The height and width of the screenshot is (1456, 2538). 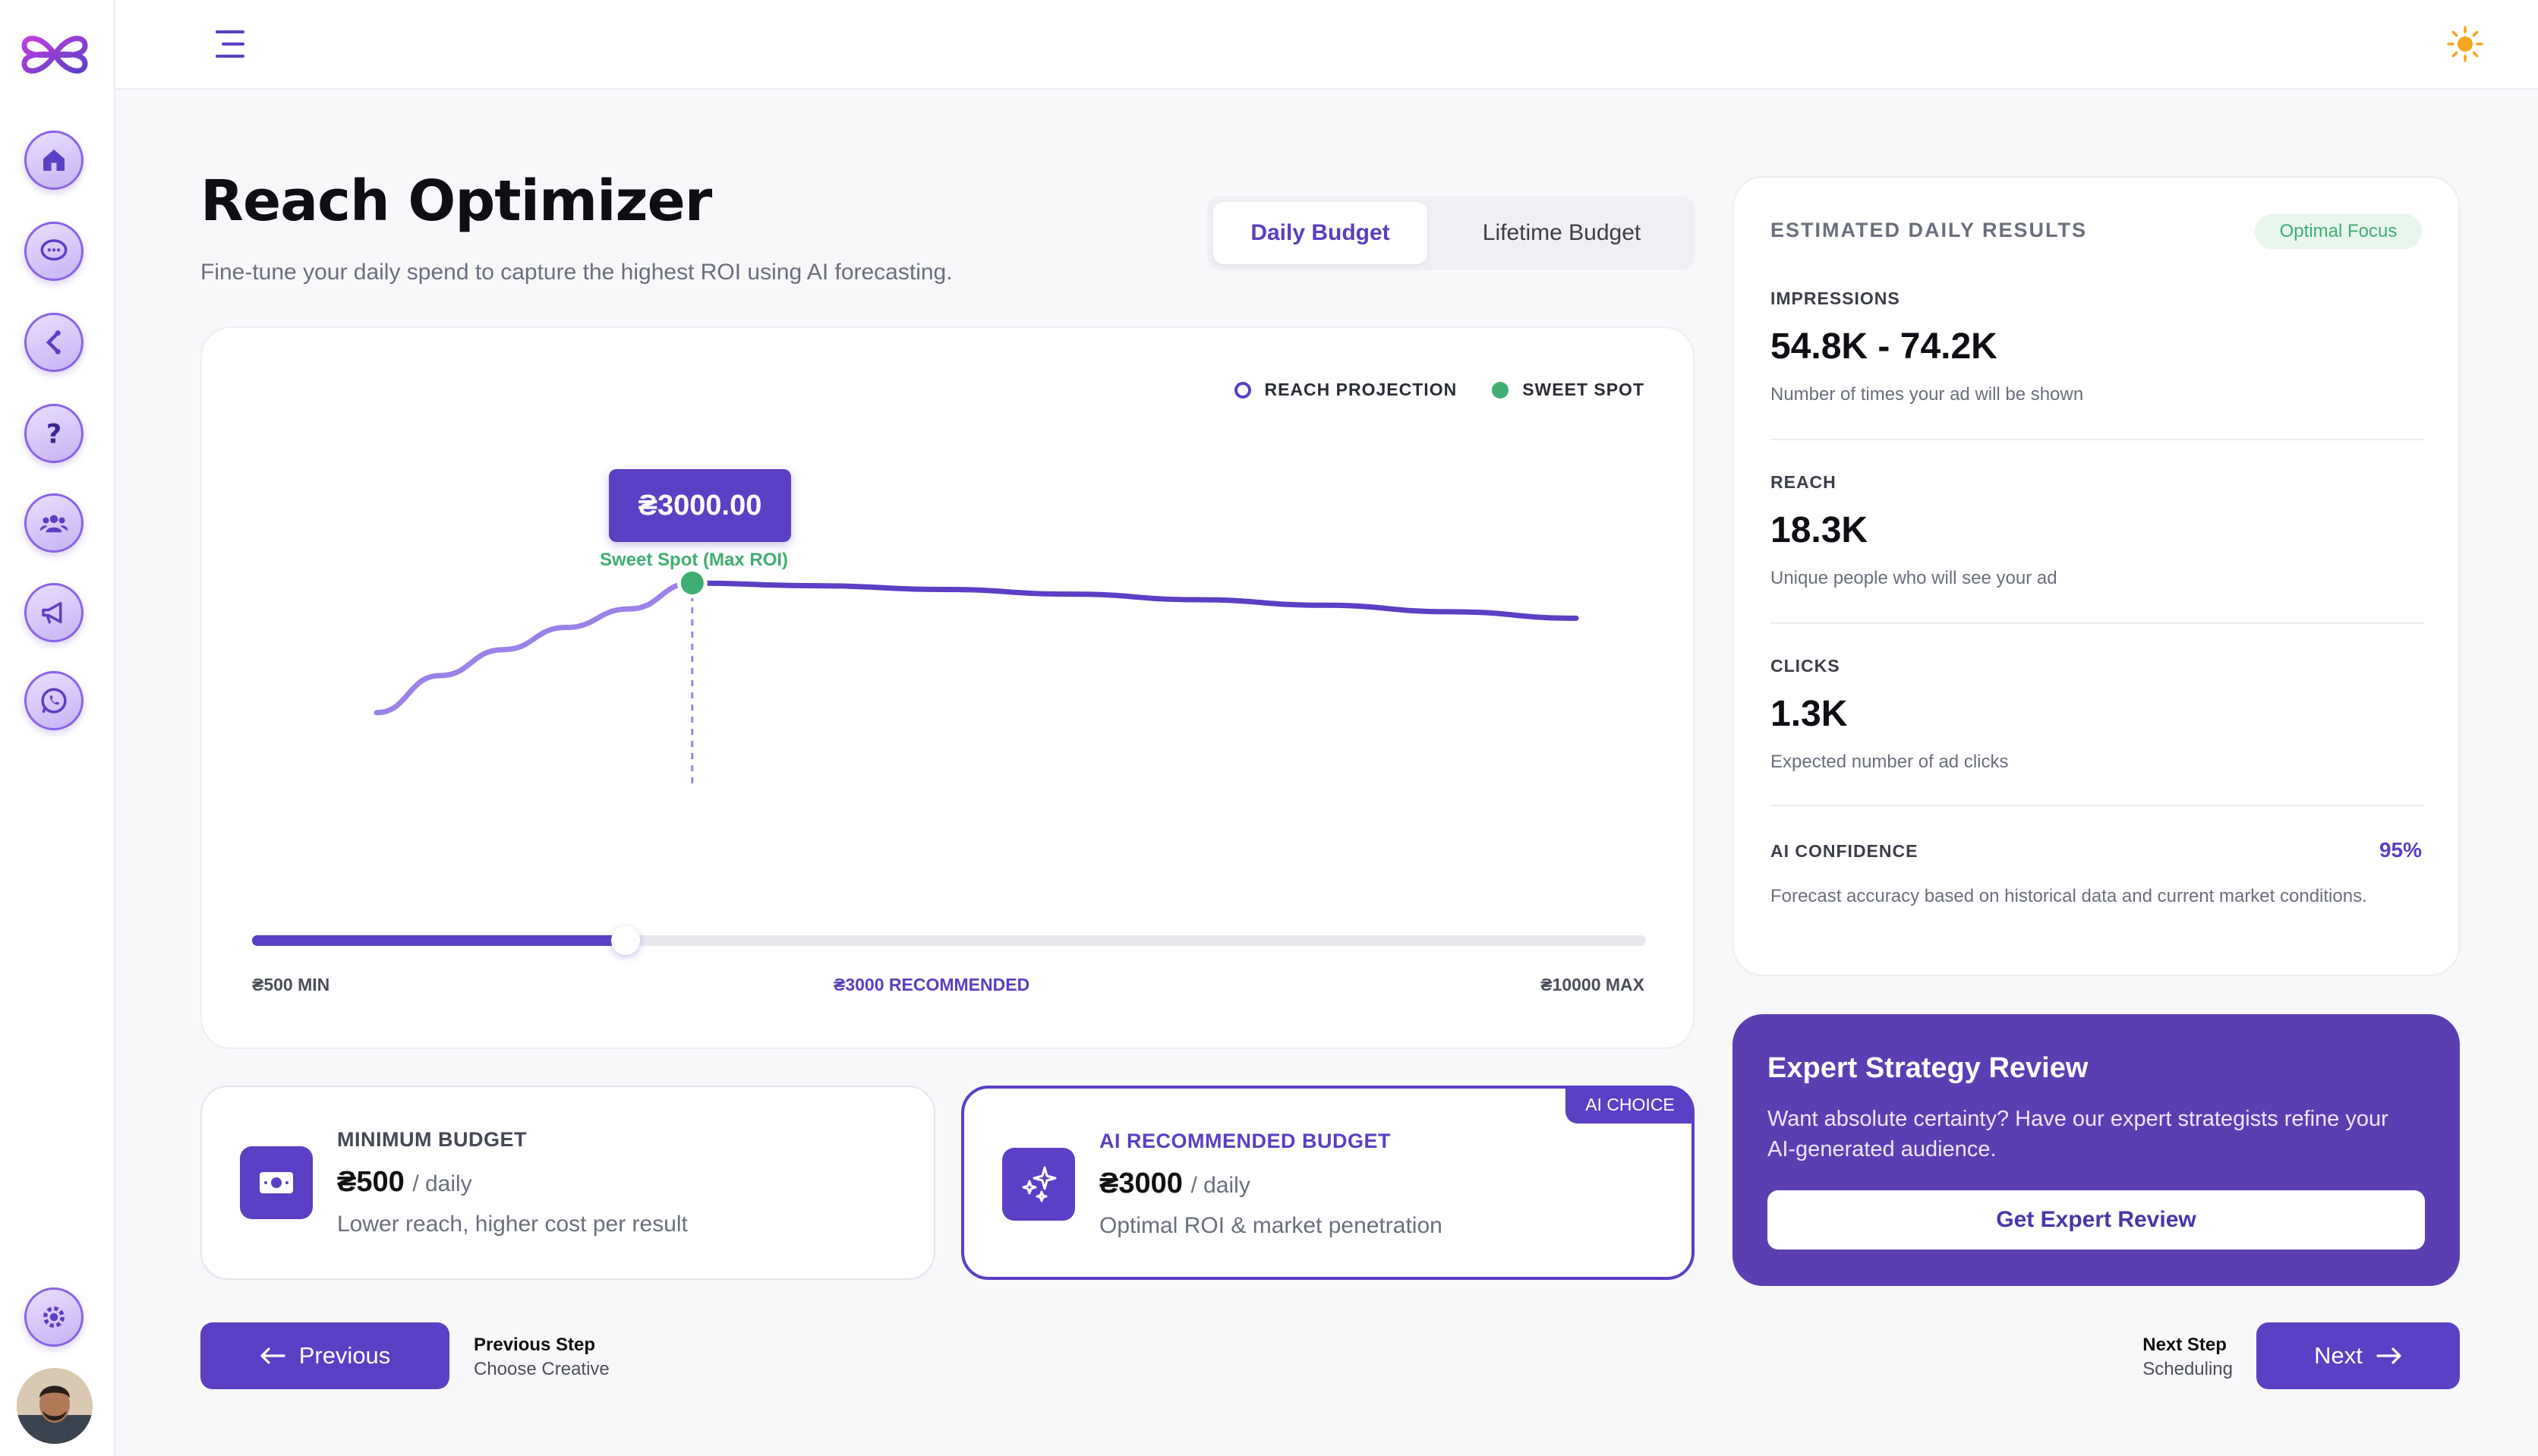 I want to click on slider-min-label: ₴500 MIN, so click(x=291, y=984).